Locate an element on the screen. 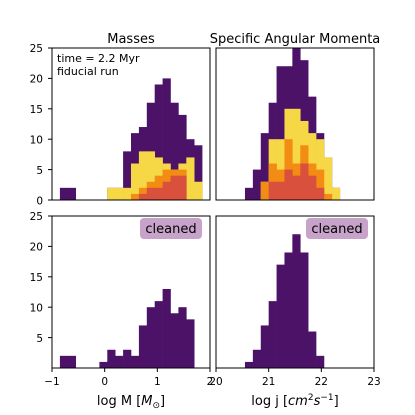 Image resolution: width=415 pixels, height=415 pixels. xticks-j: 20 21 22 23 is located at coordinates (294, 382).